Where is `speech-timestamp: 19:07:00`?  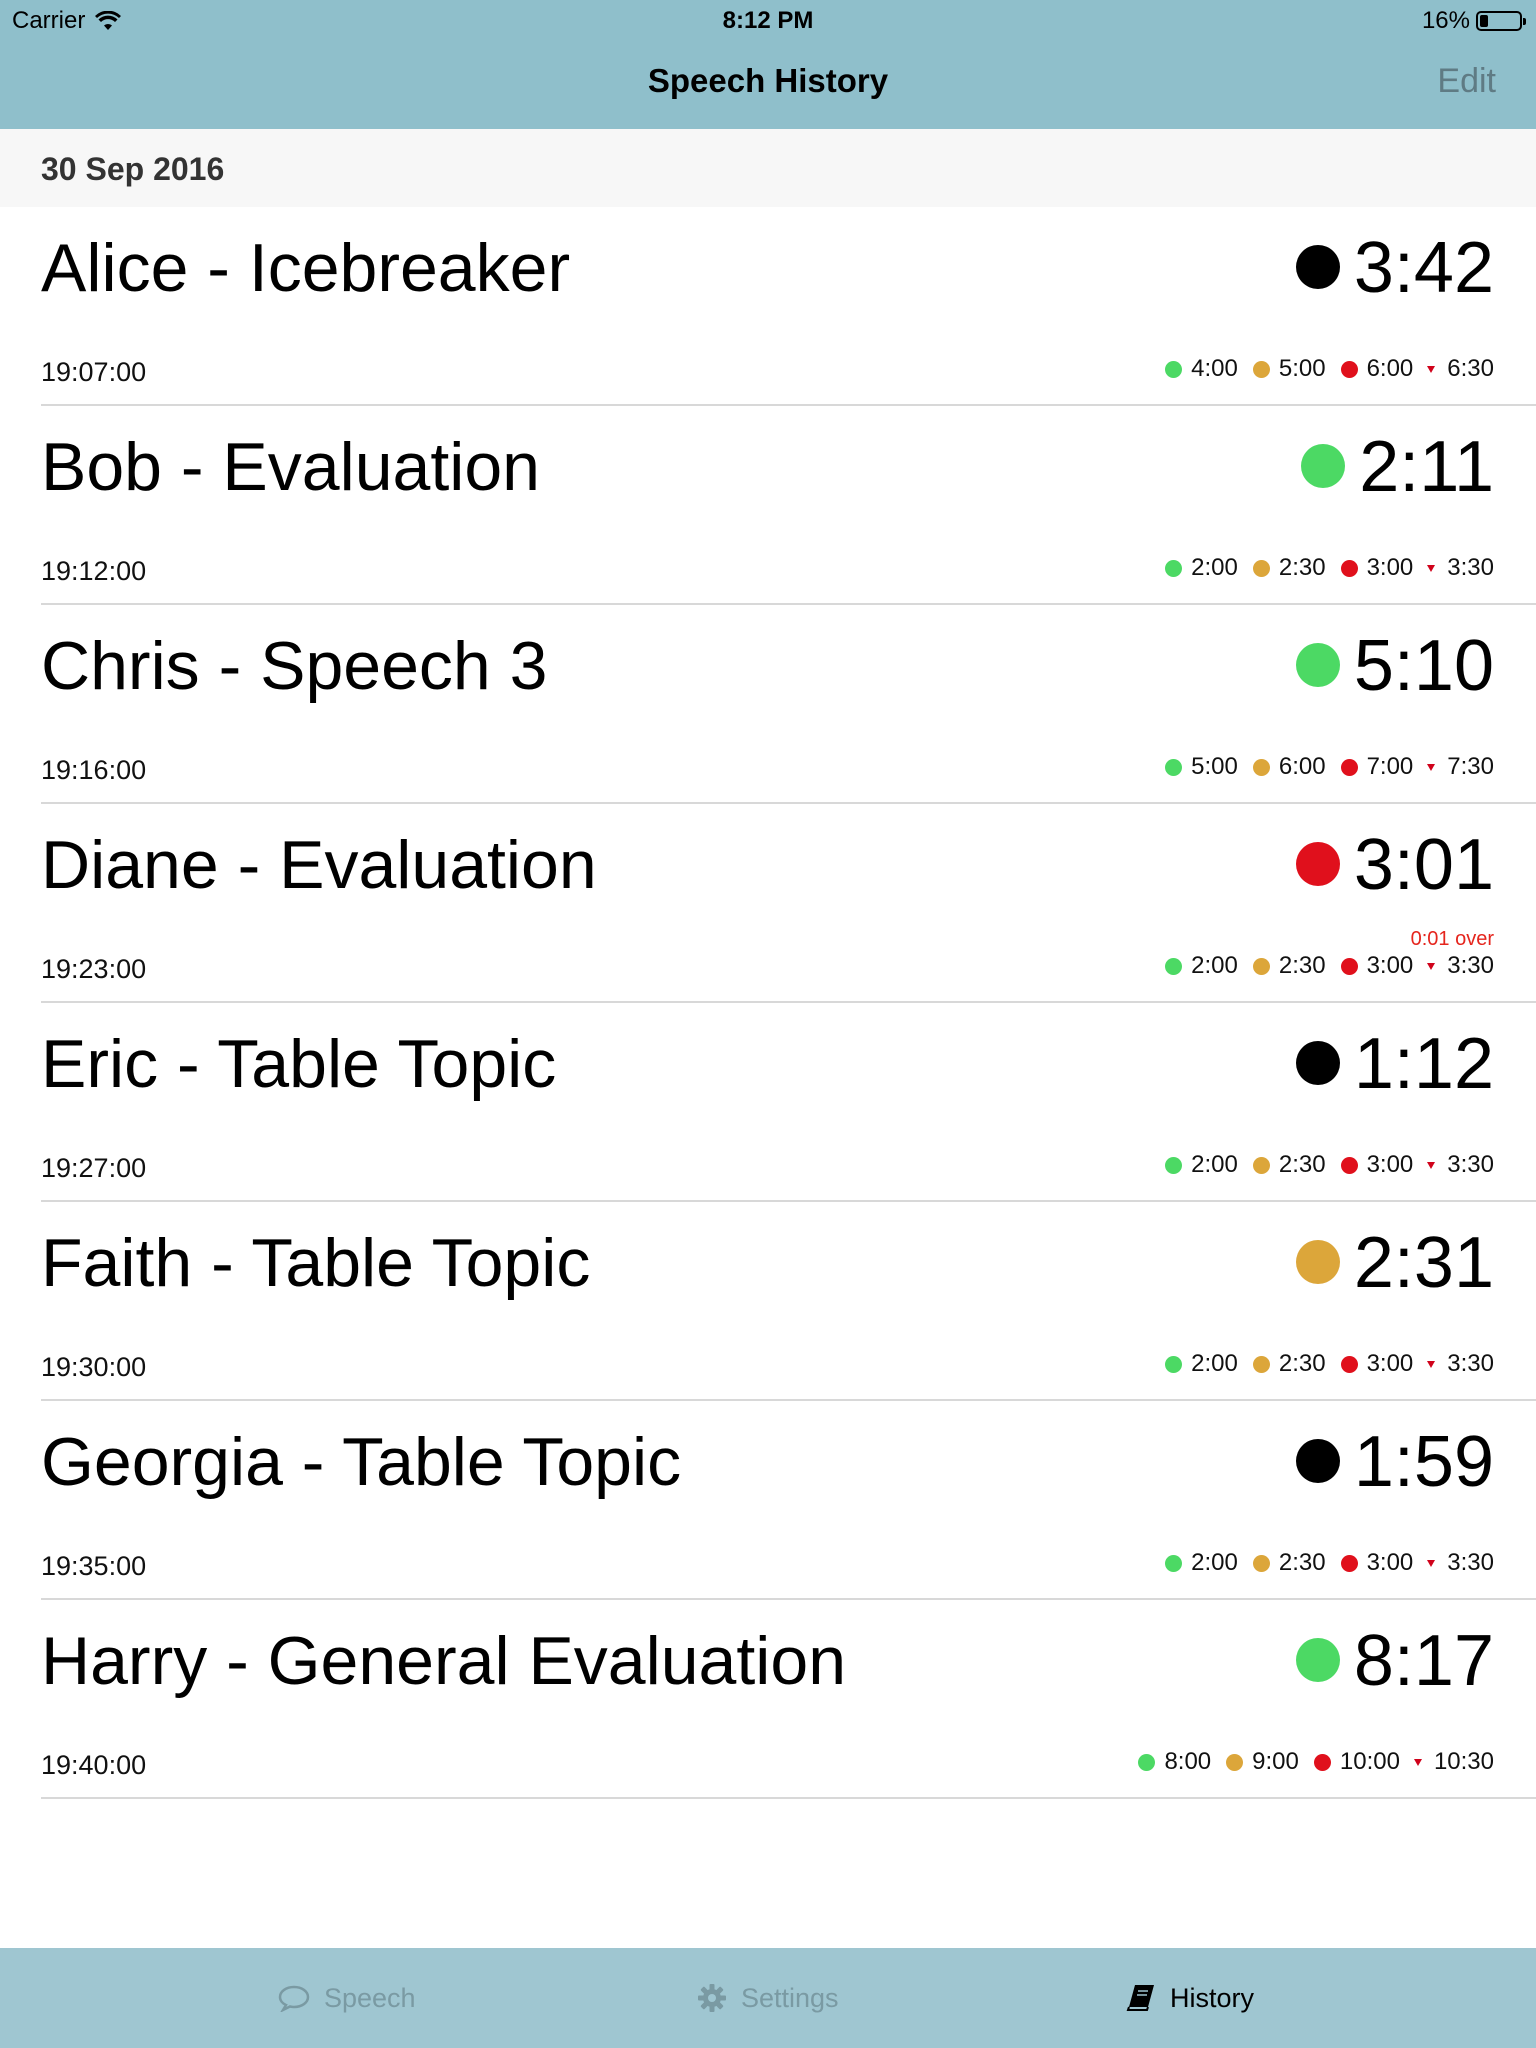 speech-timestamp: 19:07:00 is located at coordinates (94, 372).